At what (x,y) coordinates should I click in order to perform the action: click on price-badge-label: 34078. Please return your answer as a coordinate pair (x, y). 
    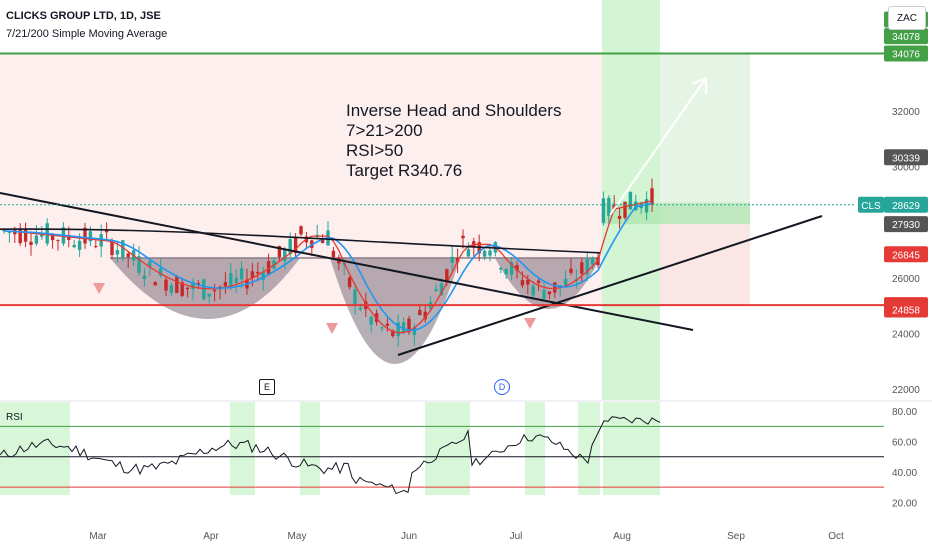
    Looking at the image, I should click on (906, 37).